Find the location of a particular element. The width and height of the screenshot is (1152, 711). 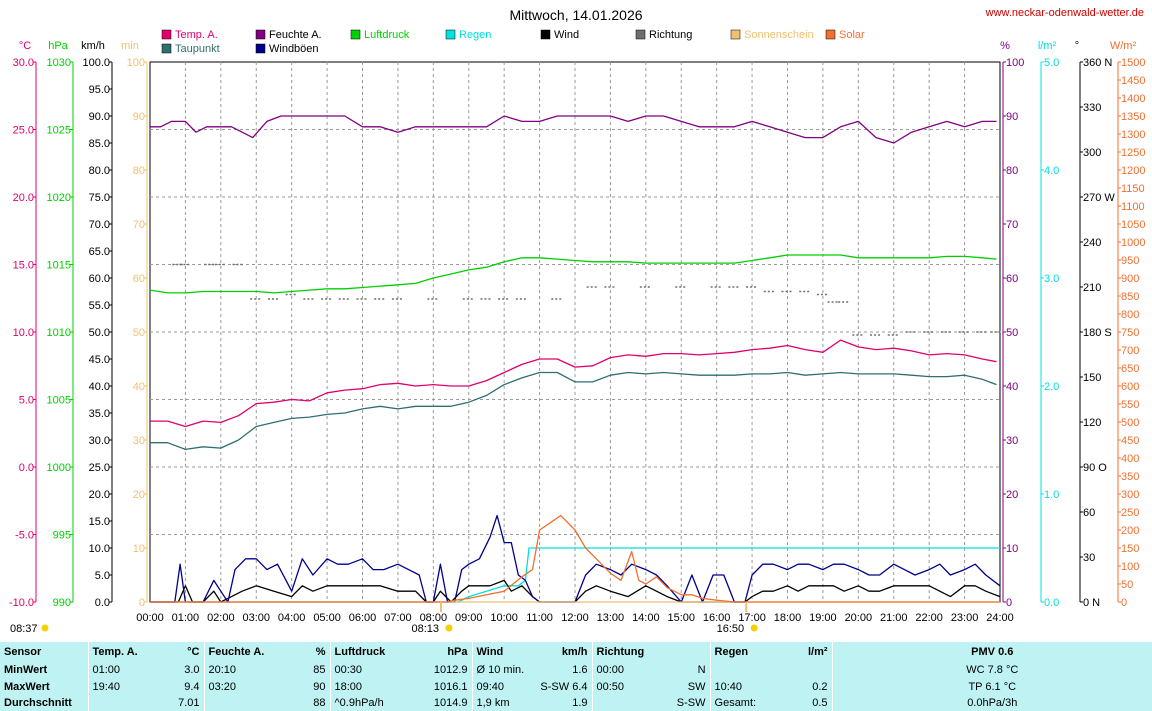

stats-rain-time: 10:40 is located at coordinates (740, 686).